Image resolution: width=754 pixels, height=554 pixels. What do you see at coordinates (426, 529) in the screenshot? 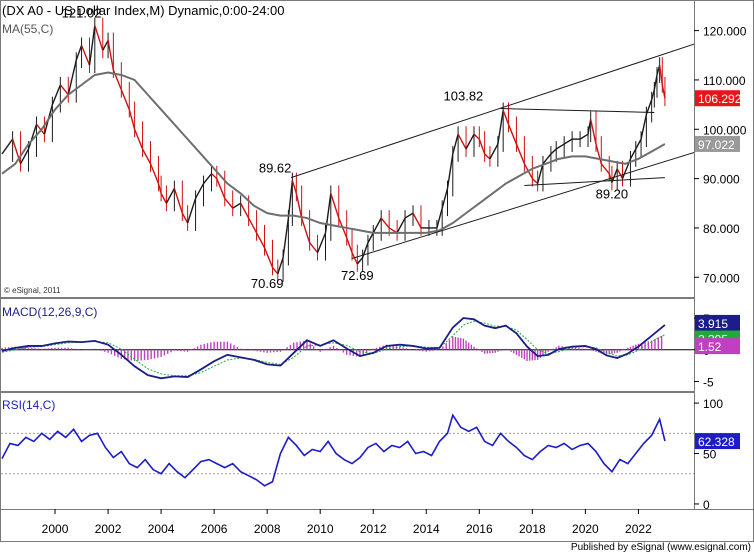
I see `x-tick-label: 2014` at bounding box center [426, 529].